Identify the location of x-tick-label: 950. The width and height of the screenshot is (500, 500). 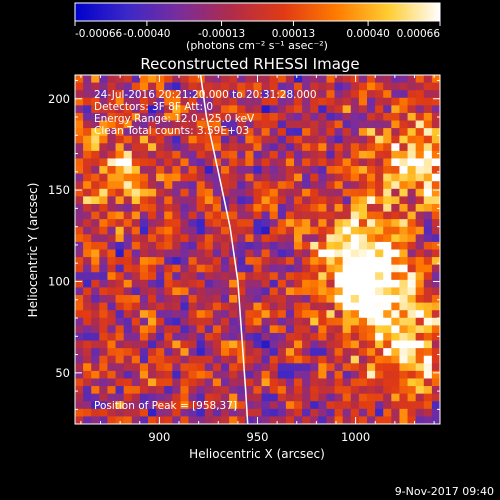
(258, 437).